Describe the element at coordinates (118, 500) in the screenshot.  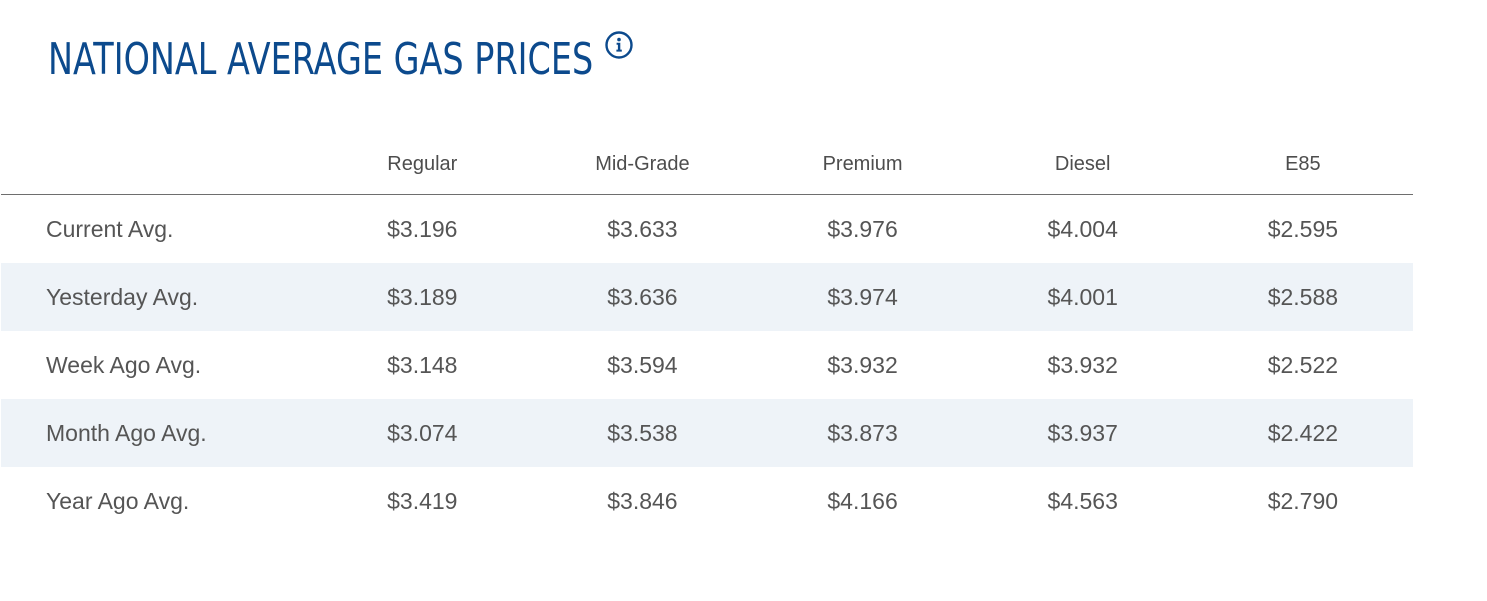
I see `row-label: Year Ago Avg.` at that location.